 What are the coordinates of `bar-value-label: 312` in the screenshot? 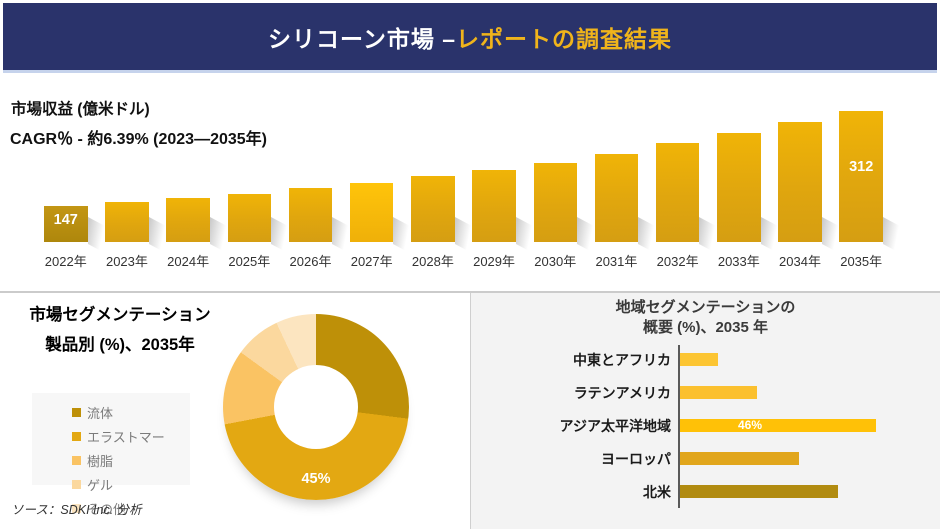 It's located at (861, 167).